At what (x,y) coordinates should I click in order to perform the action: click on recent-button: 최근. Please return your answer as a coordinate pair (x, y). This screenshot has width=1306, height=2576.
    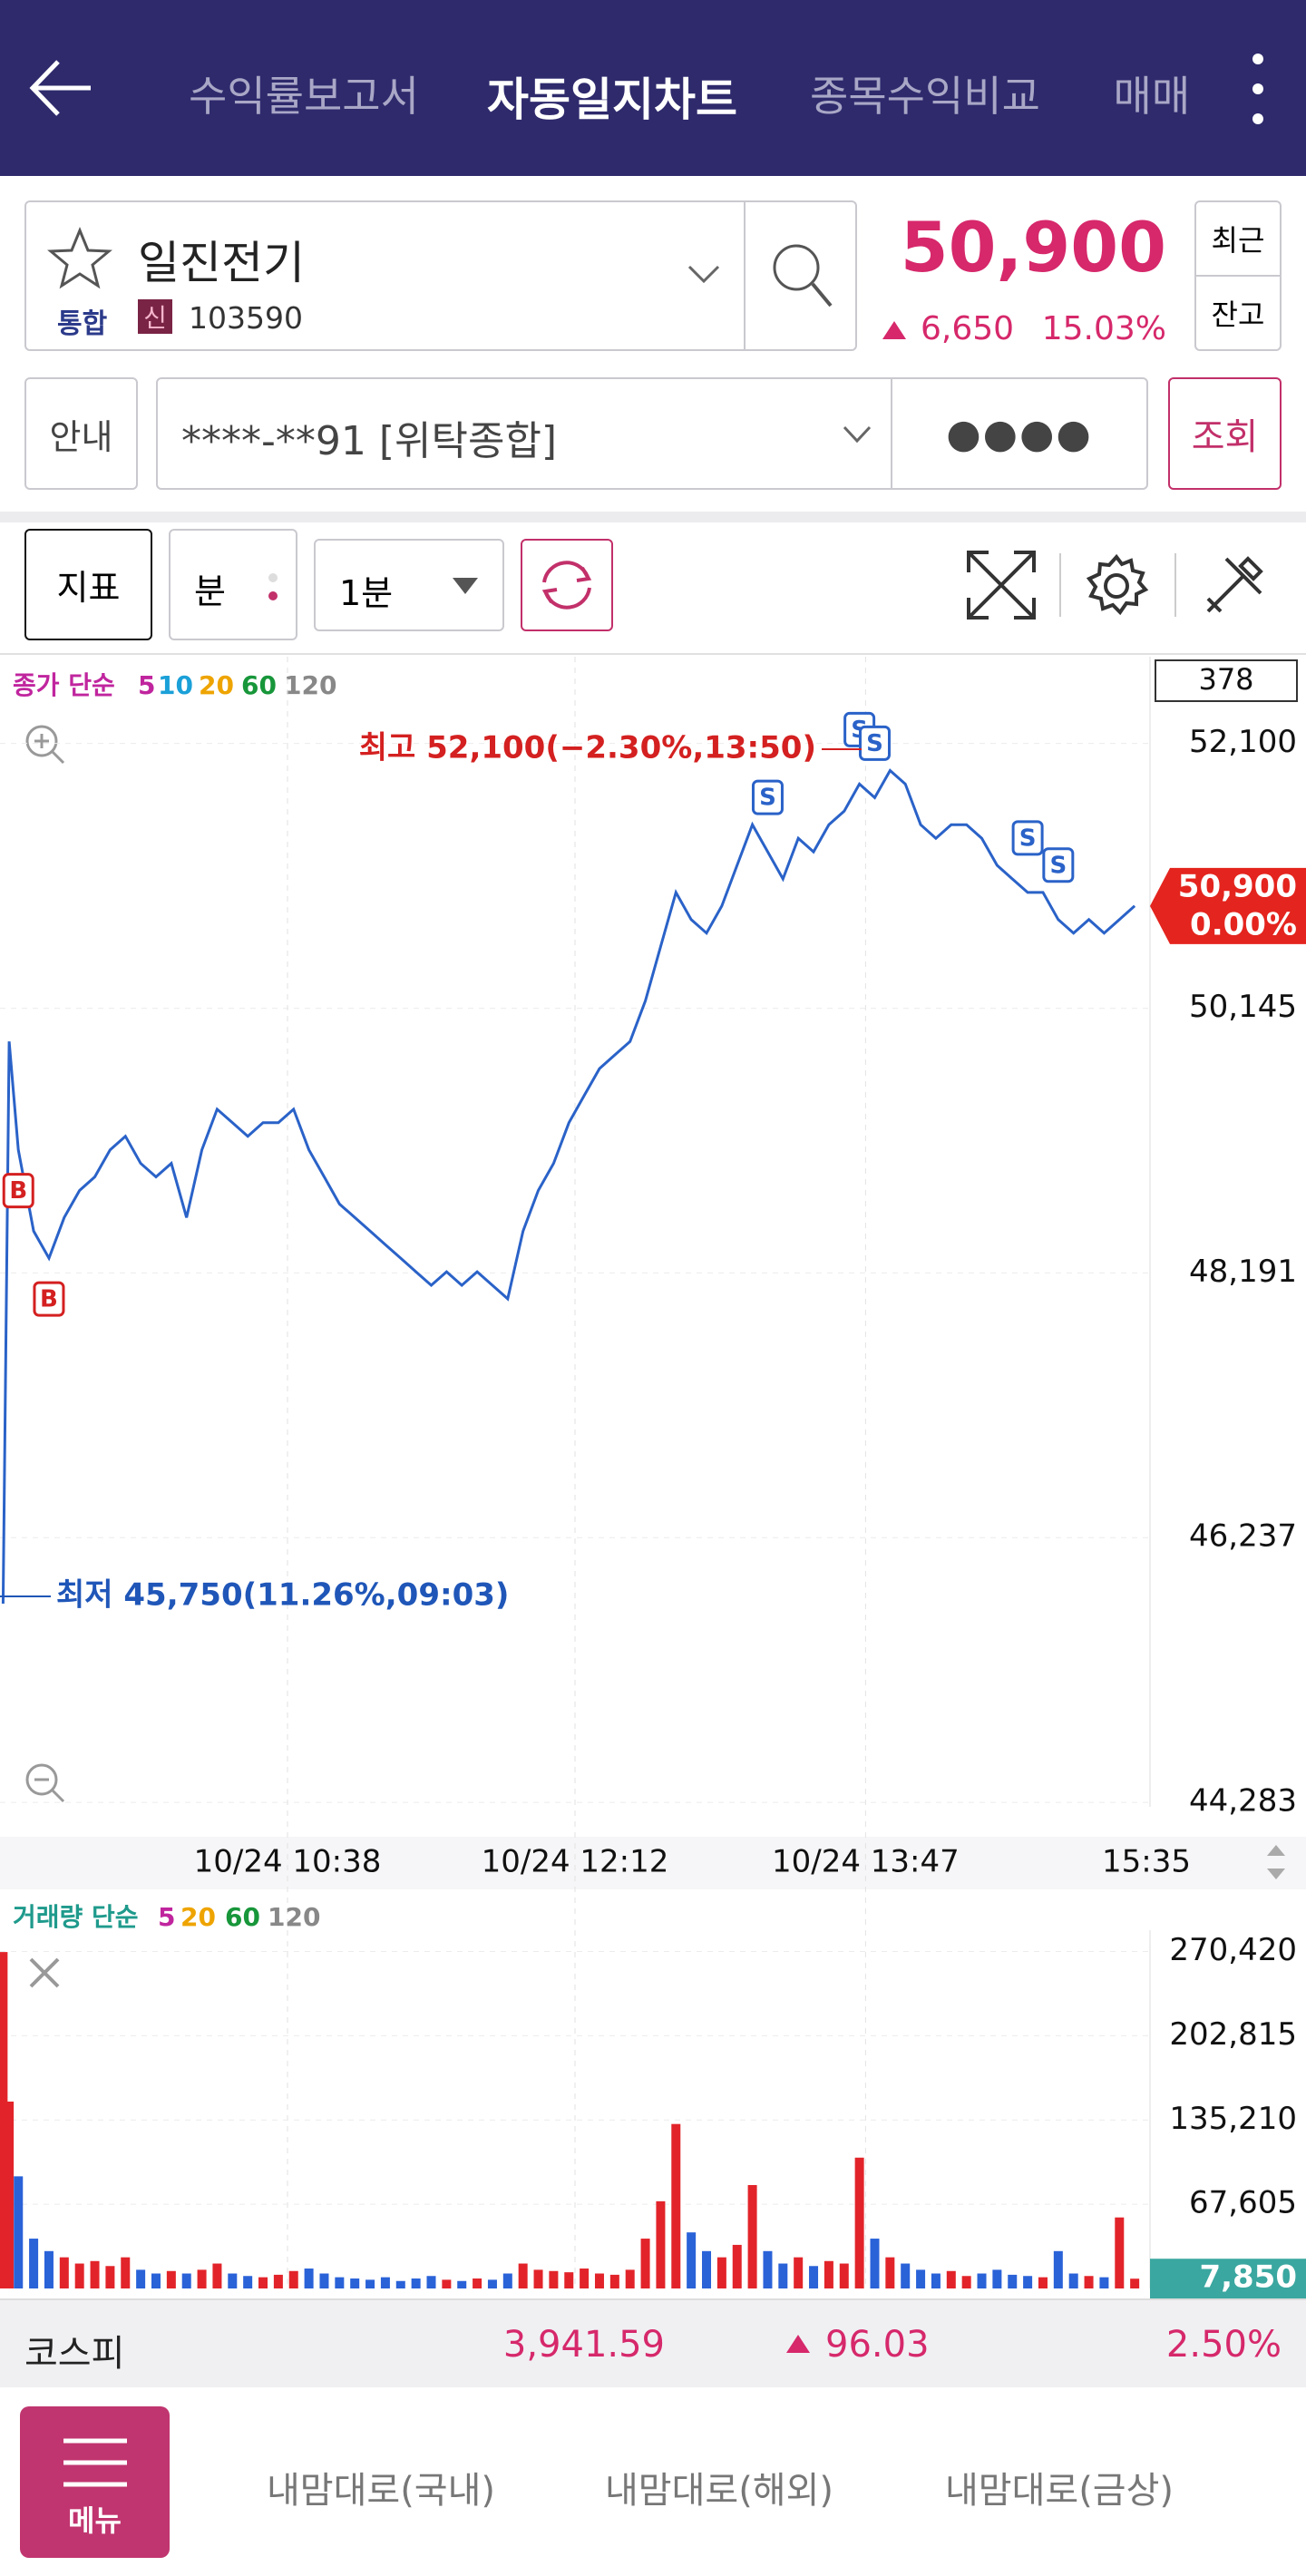
    Looking at the image, I should click on (1238, 239).